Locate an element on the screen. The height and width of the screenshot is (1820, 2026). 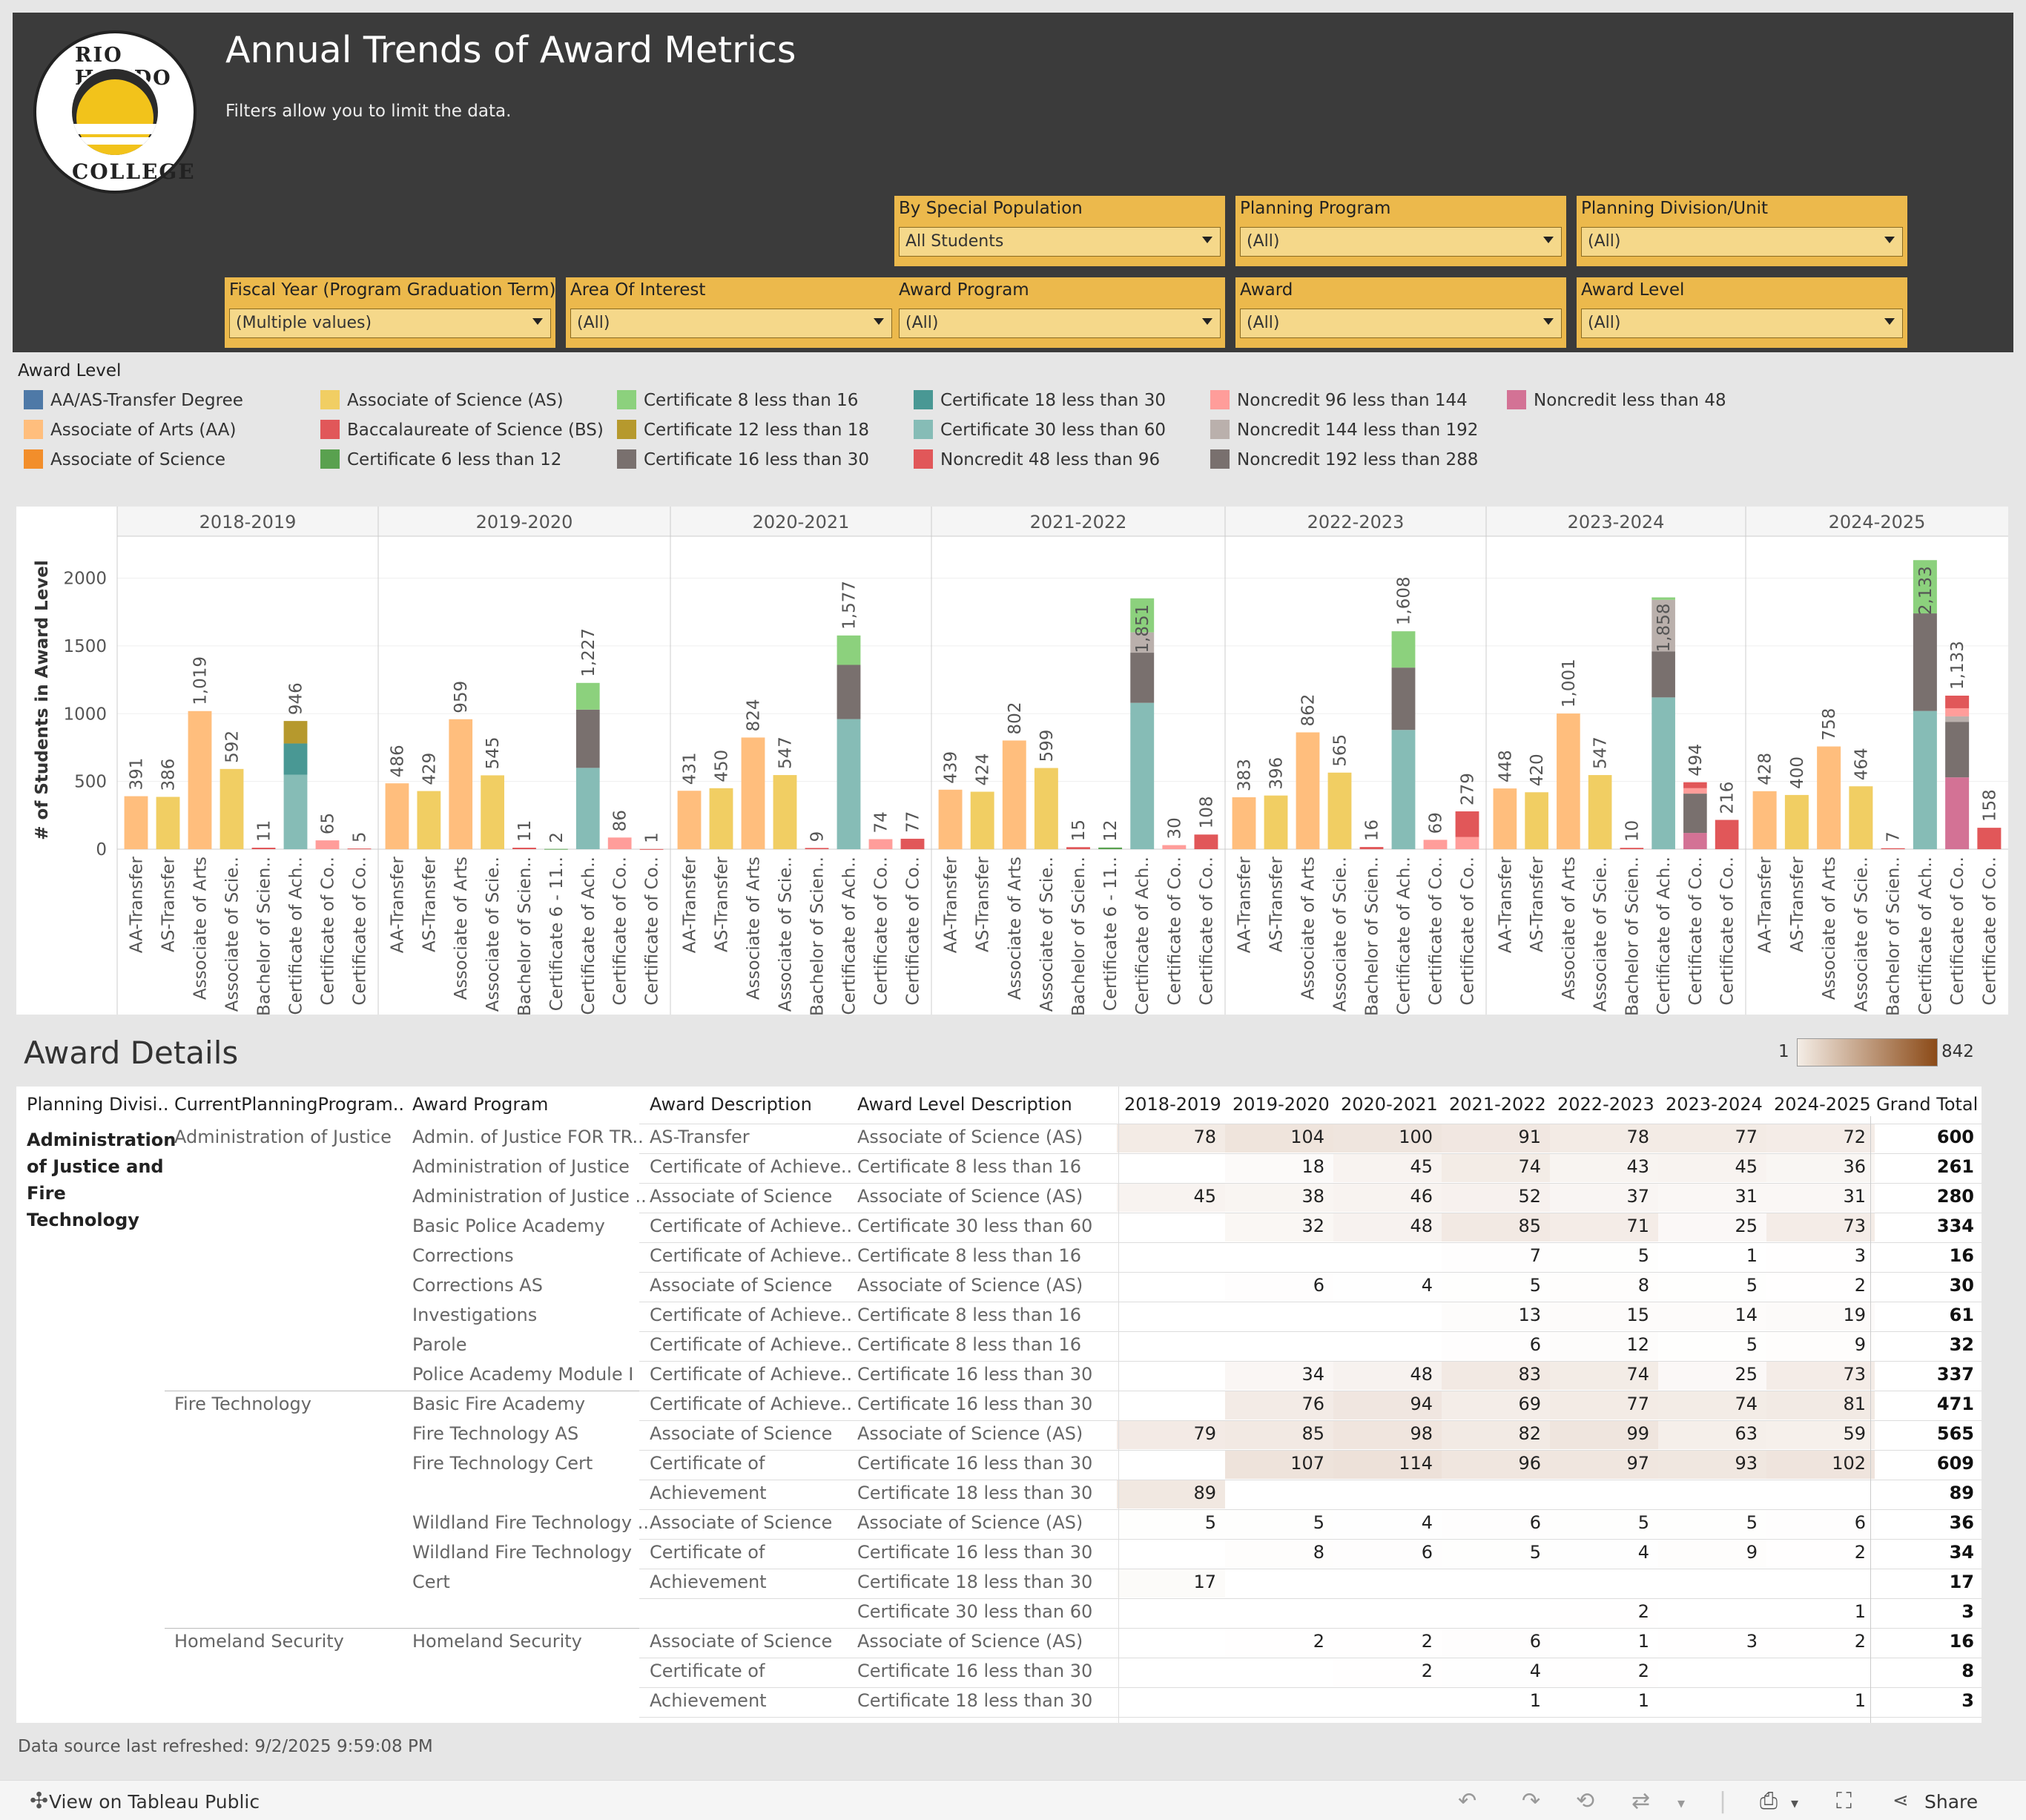
bar-value-label: 5 is located at coordinates (361, 837).